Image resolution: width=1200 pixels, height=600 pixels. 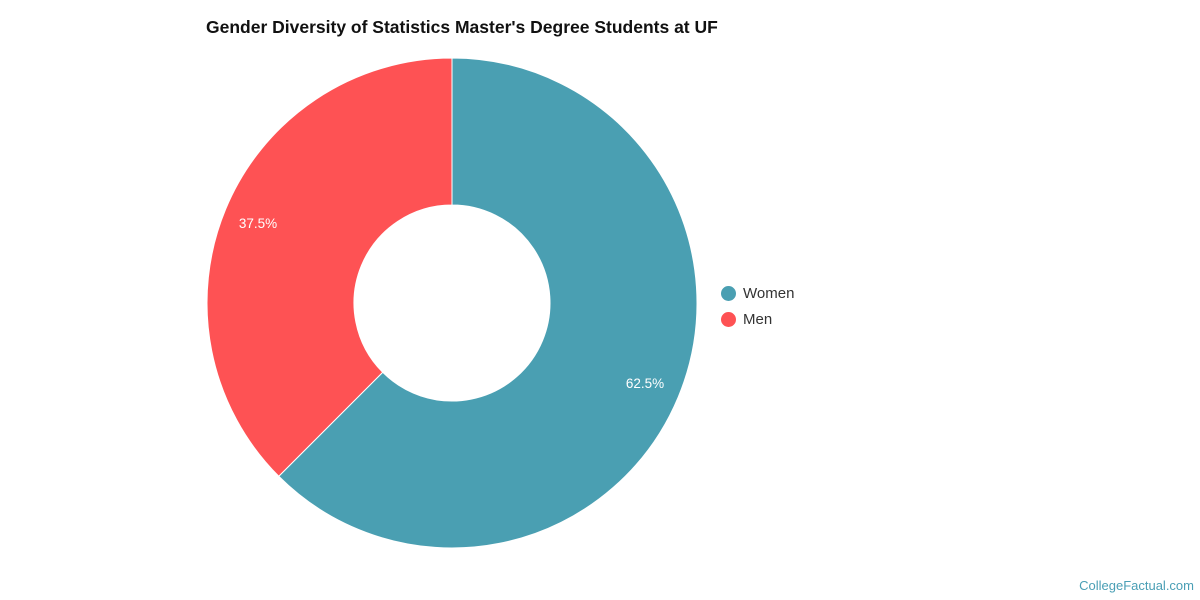 I want to click on watermark-link: CollegeFactual.com, so click(x=1136, y=585).